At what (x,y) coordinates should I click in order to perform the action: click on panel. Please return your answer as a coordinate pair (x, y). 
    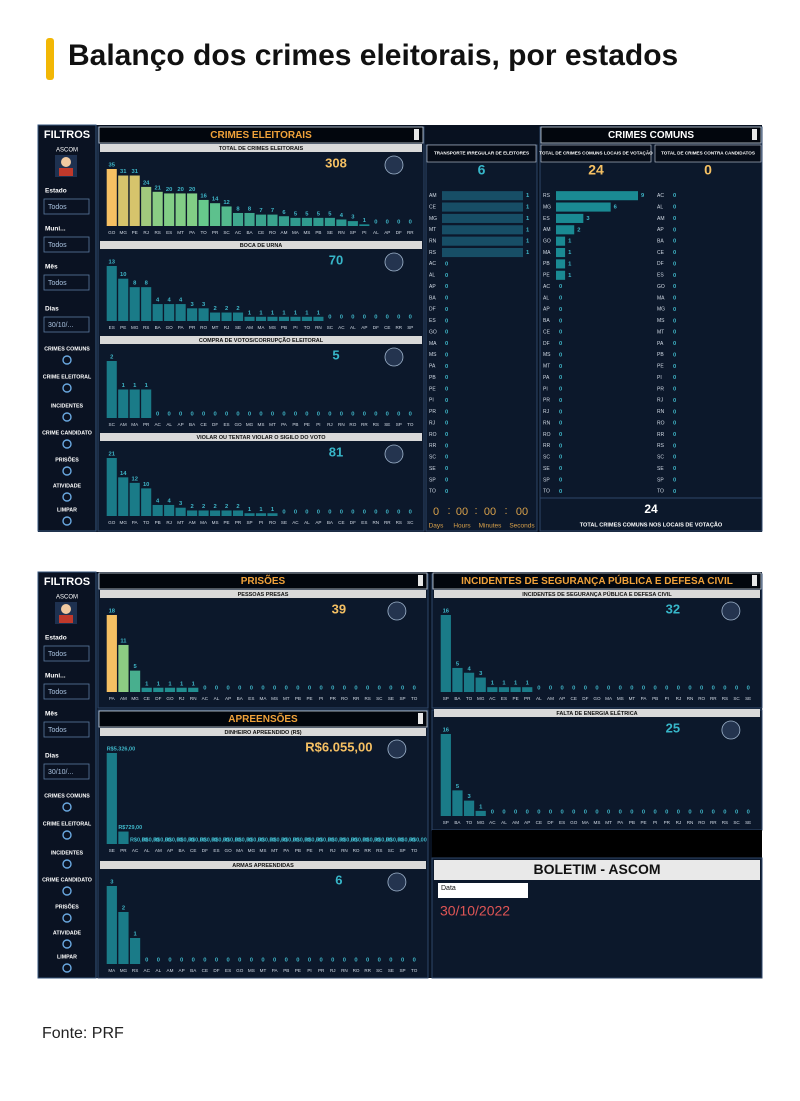
    Looking at the image, I should click on (263, 844).